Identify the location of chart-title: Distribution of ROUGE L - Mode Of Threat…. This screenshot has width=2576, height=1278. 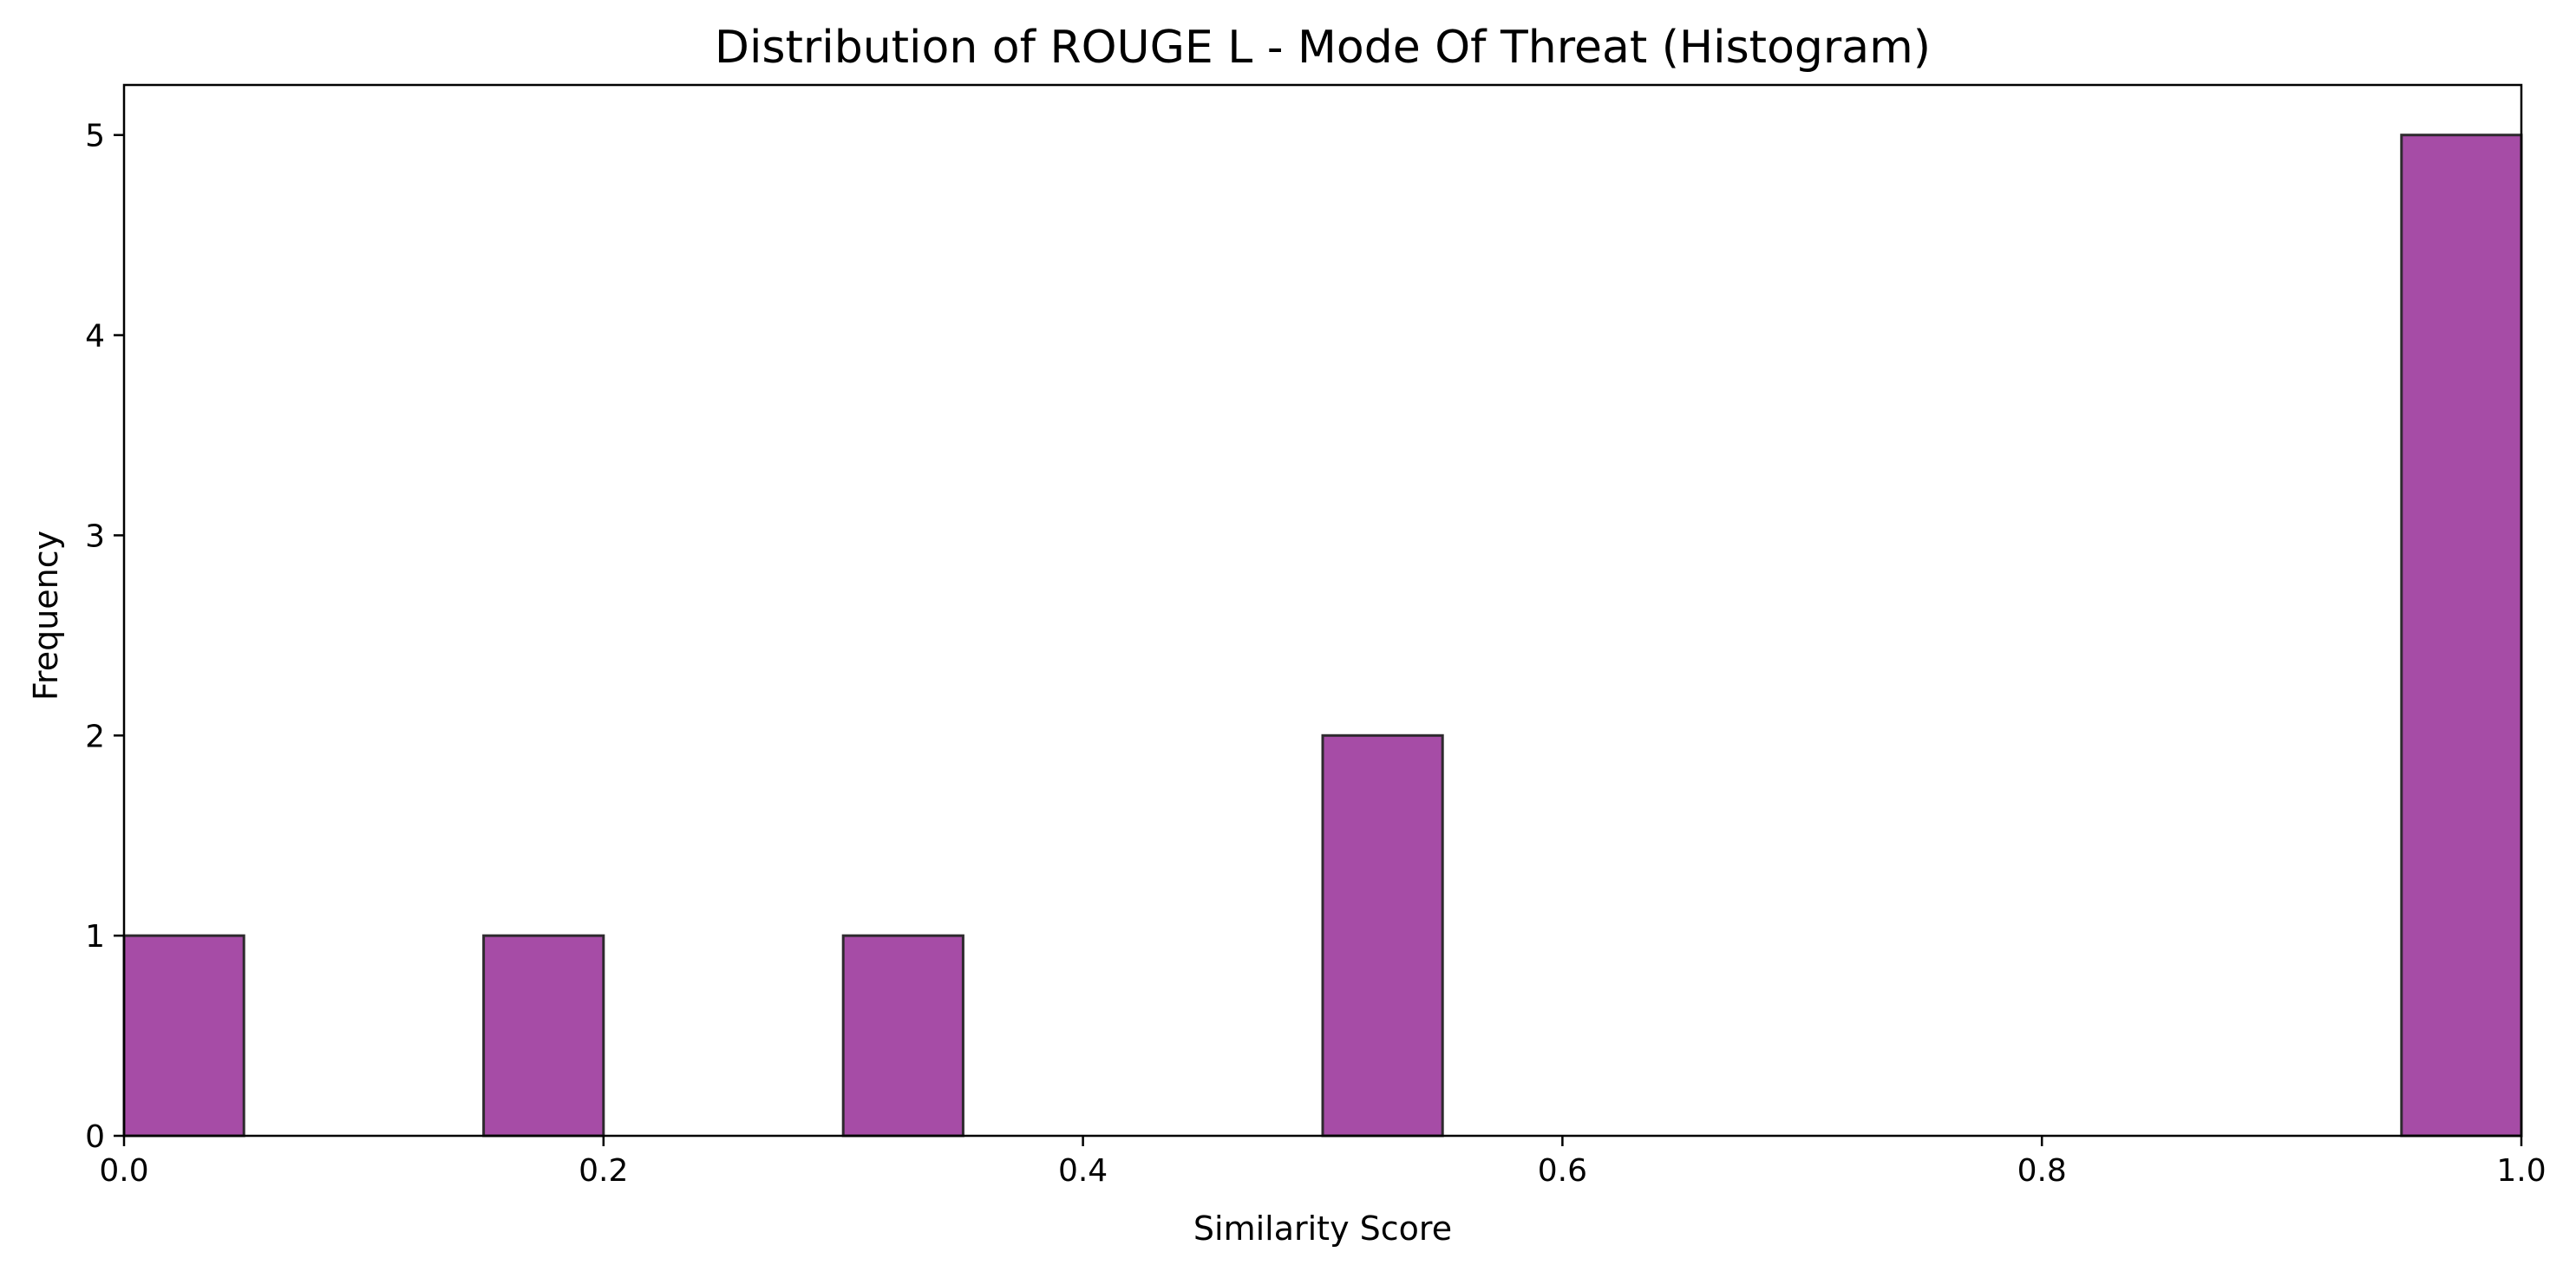
(1323, 48).